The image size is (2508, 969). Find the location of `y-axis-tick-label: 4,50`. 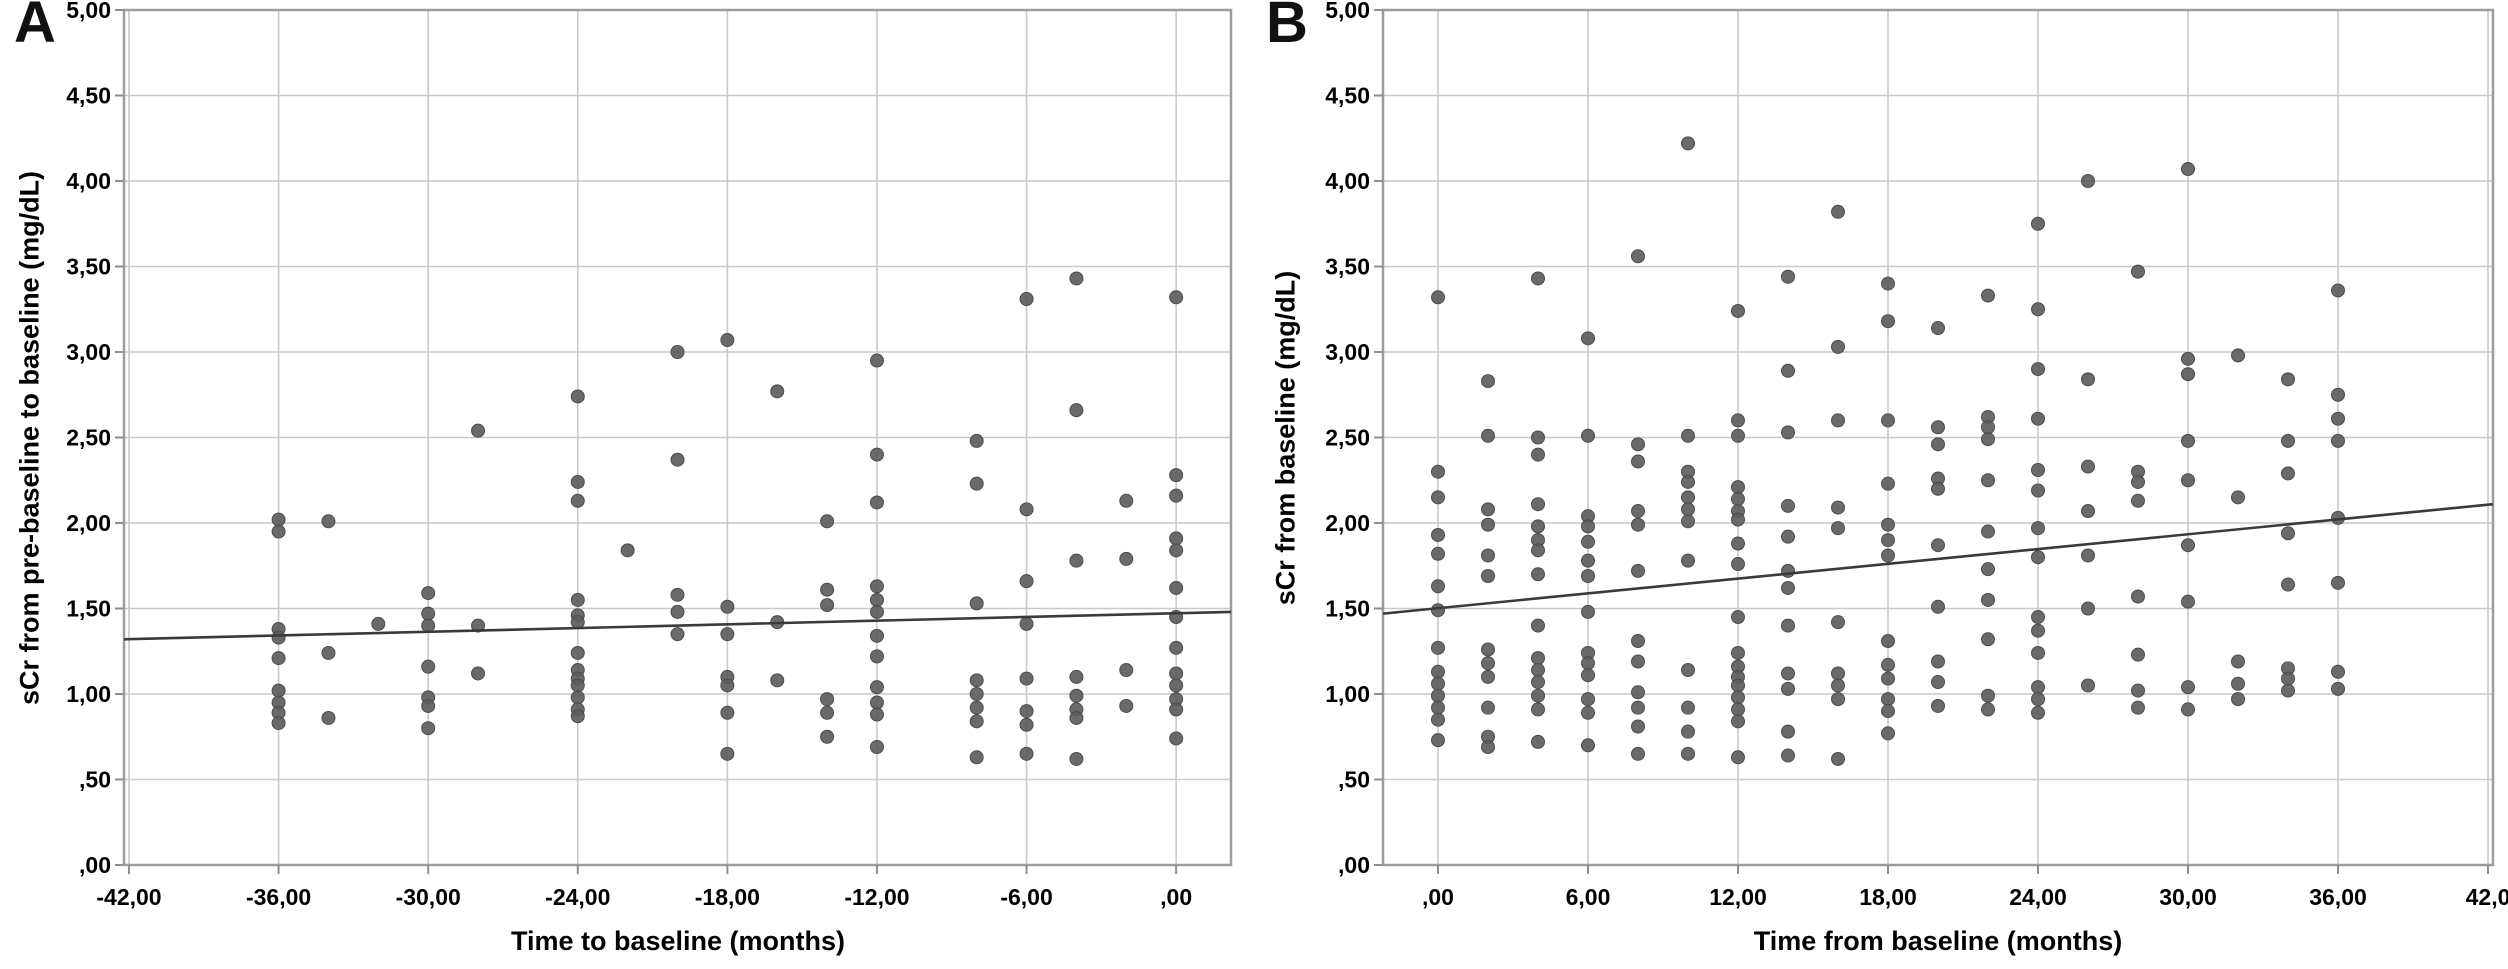

y-axis-tick-label: 4,50 is located at coordinates (88, 96).